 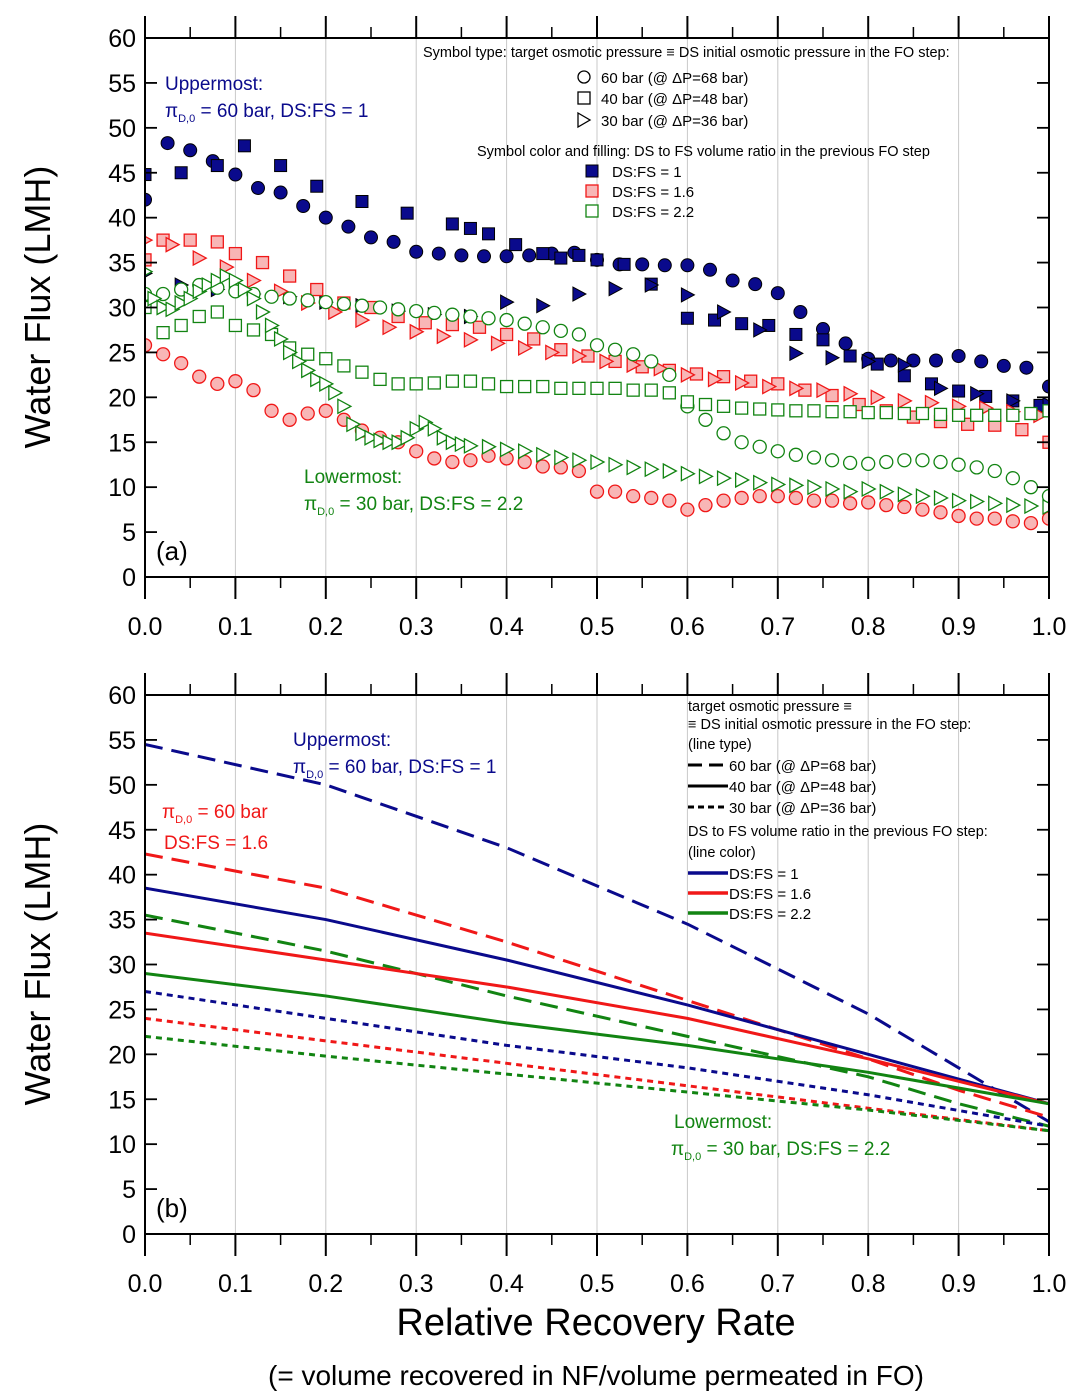 What do you see at coordinates (1049, 627) in the screenshot?
I see `x-tick-label: 1.0` at bounding box center [1049, 627].